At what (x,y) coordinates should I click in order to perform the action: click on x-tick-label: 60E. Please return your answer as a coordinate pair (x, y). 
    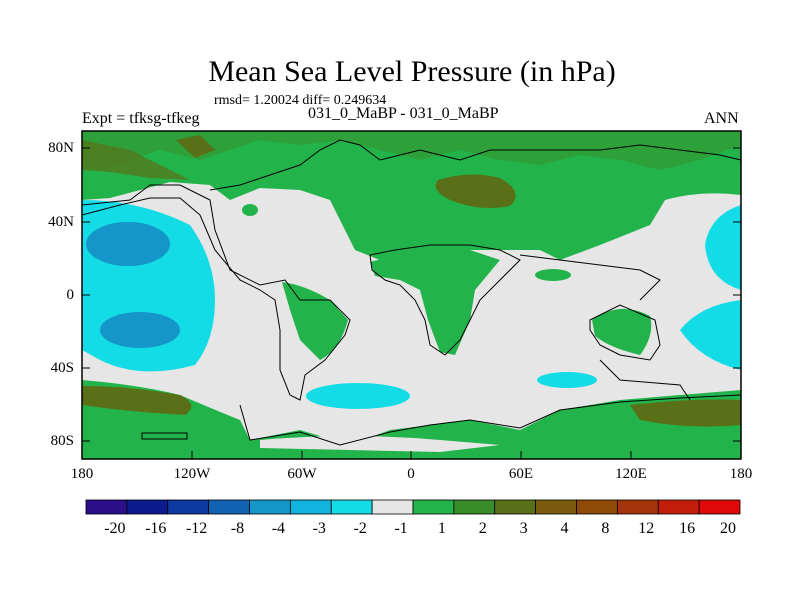
    Looking at the image, I should click on (521, 474).